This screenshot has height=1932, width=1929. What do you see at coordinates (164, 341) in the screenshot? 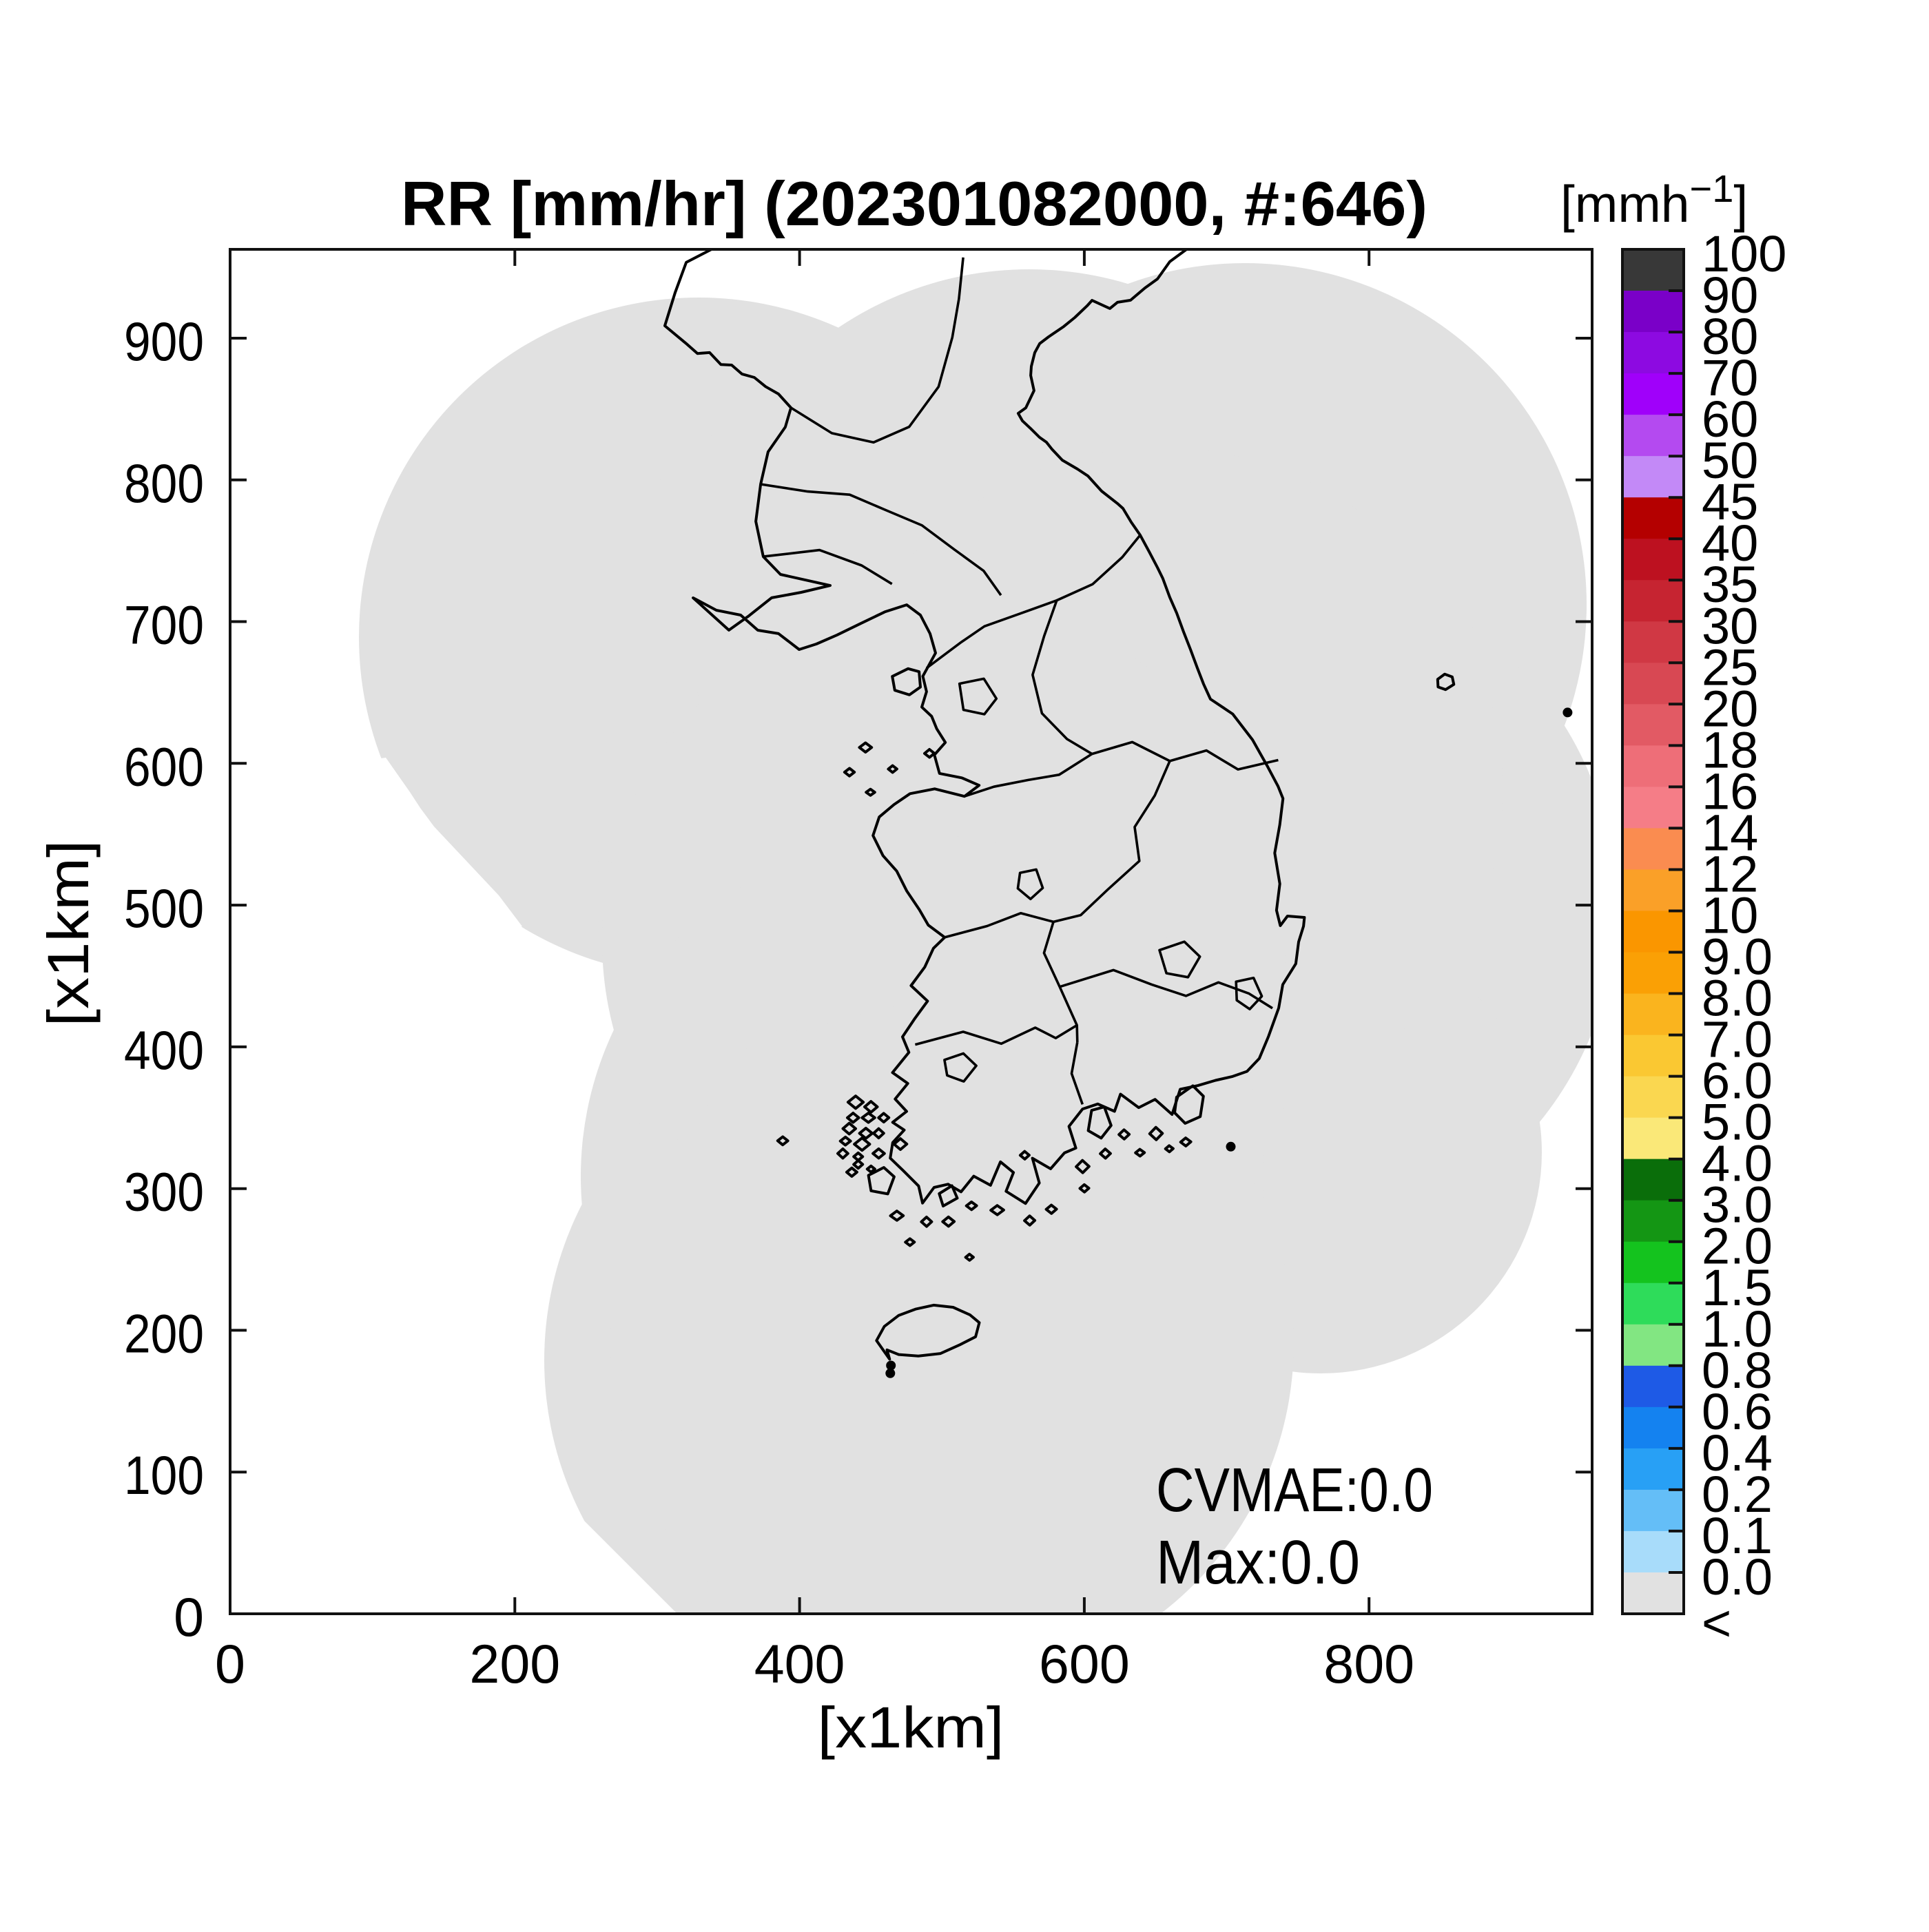
I see `svg-text: 900` at bounding box center [164, 341].